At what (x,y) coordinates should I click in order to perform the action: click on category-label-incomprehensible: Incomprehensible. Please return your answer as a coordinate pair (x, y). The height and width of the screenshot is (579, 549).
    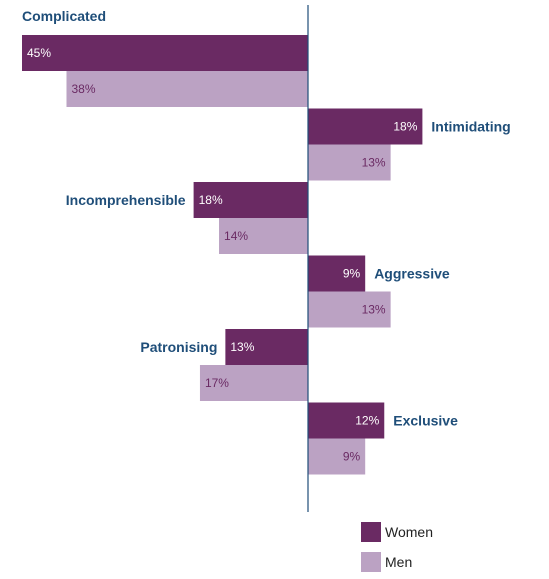
    Looking at the image, I should click on (126, 200).